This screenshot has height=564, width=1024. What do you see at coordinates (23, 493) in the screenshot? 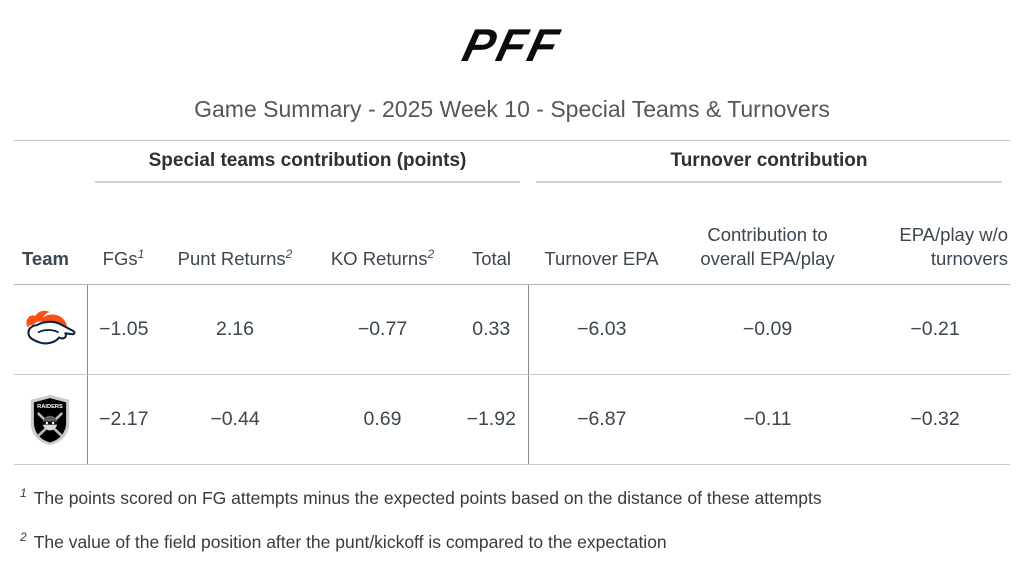
I see `footnote-1-marker: 1` at bounding box center [23, 493].